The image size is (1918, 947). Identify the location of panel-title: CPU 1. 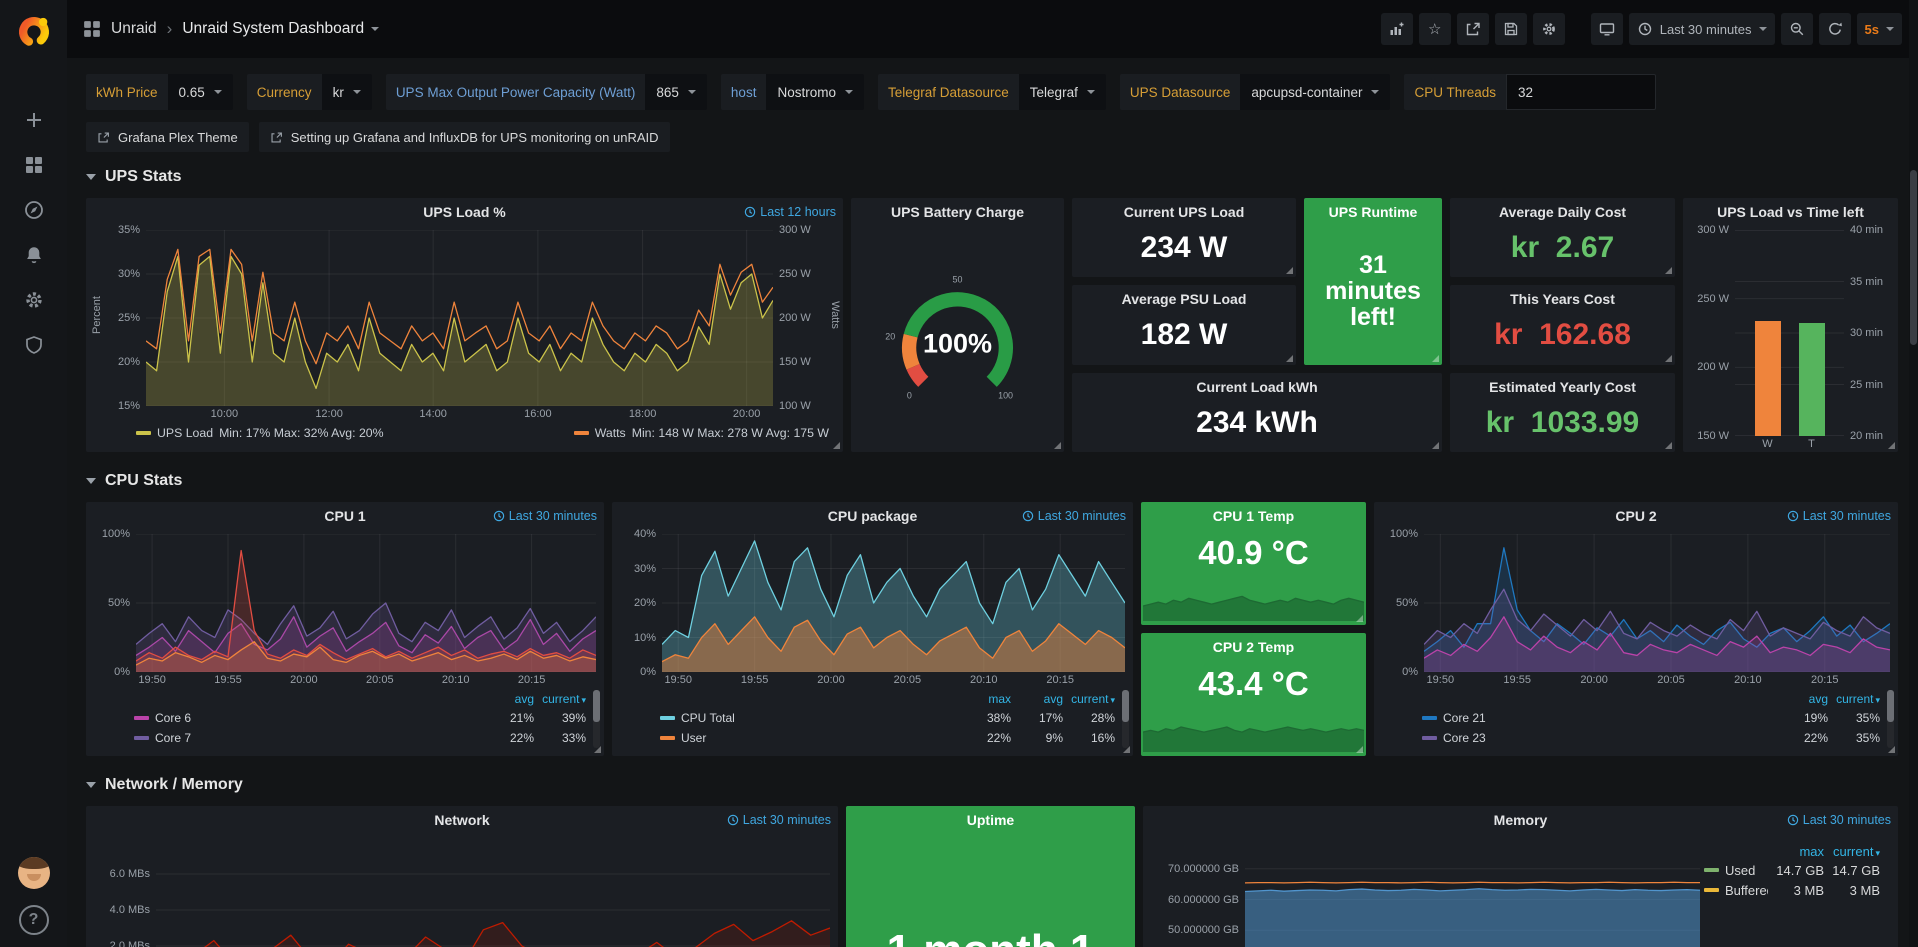
(345, 516).